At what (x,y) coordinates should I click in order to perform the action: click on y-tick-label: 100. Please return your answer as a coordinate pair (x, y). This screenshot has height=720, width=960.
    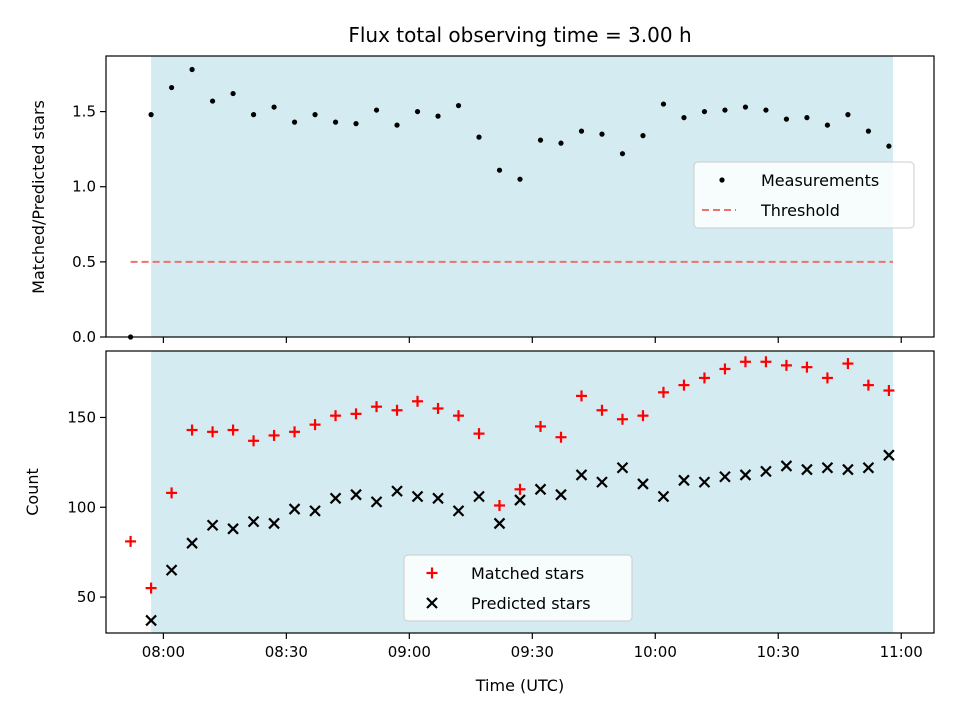
    Looking at the image, I should click on (81, 507).